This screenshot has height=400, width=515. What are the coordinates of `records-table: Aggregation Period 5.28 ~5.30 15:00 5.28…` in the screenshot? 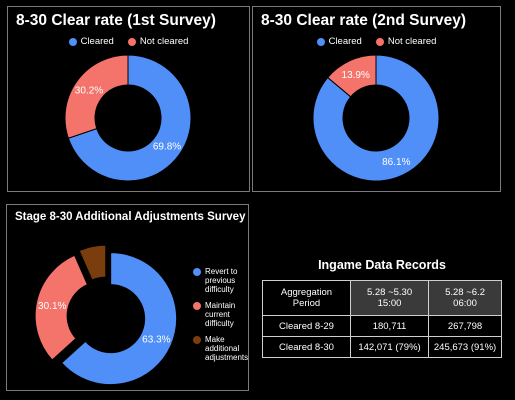 It's located at (382, 319).